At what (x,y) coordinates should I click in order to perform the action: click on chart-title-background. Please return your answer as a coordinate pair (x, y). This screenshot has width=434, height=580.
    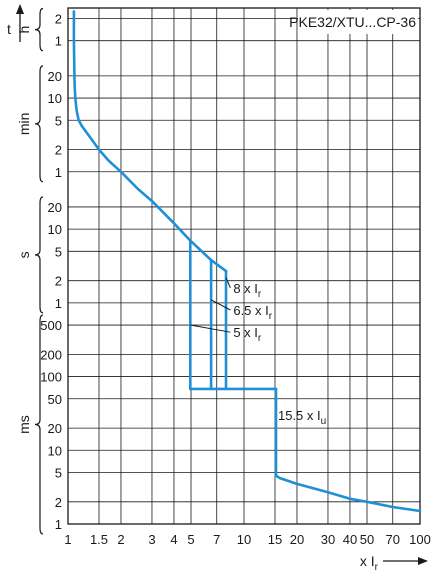
    Looking at the image, I should click on (358, 22).